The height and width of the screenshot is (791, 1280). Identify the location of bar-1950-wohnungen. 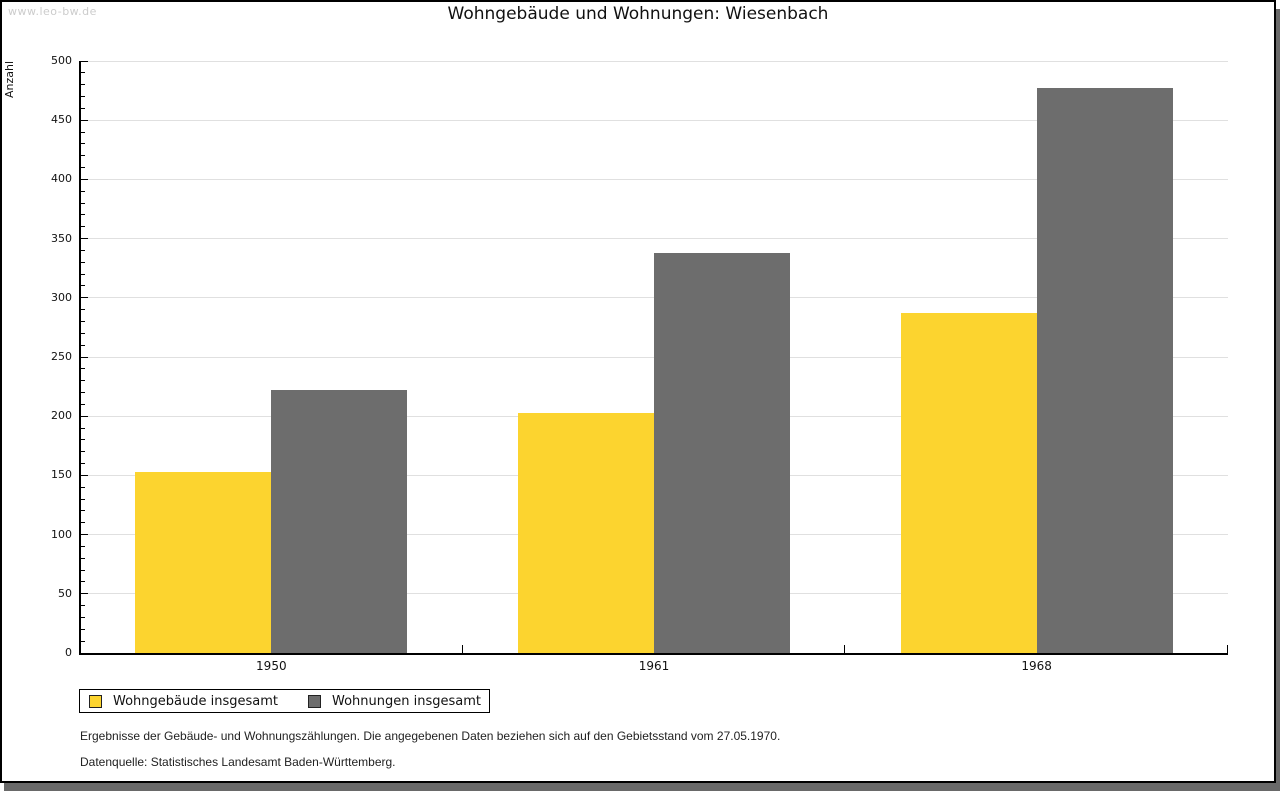
(339, 521).